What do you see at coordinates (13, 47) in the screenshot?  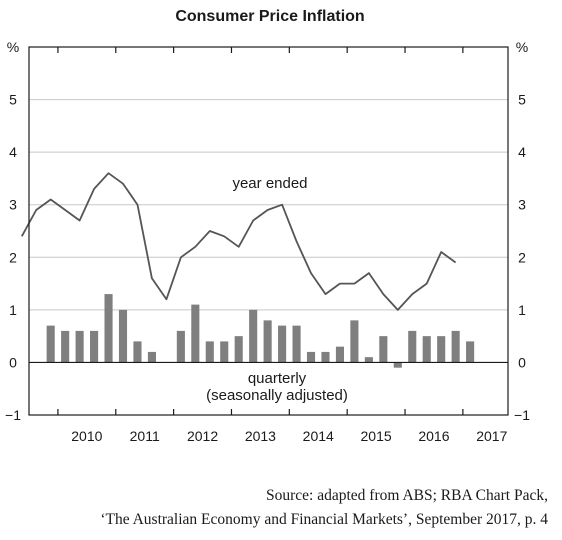 I see `y-unit-left: %` at bounding box center [13, 47].